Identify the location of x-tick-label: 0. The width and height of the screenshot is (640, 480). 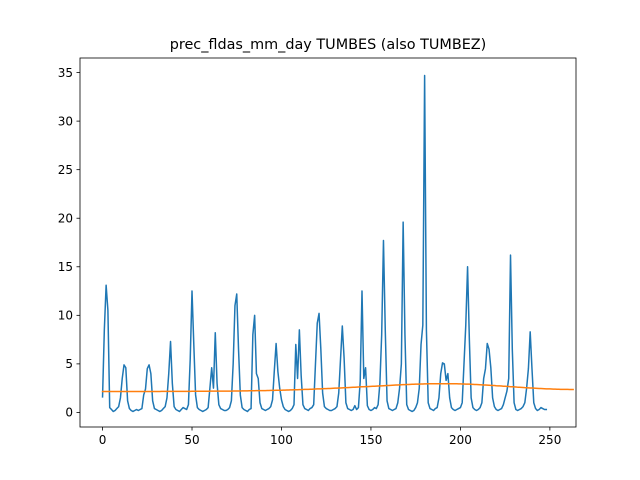
(103, 440).